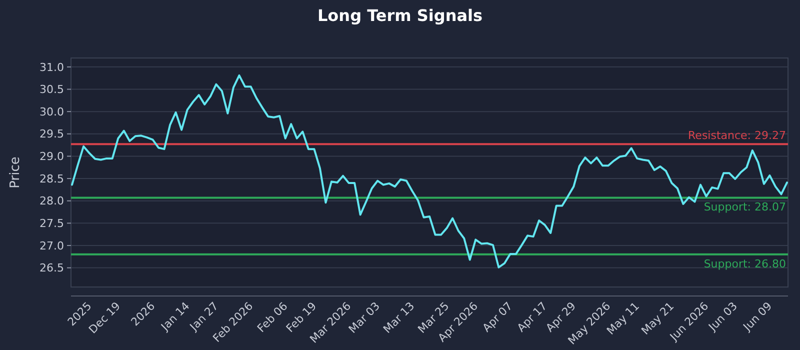 The width and height of the screenshot is (800, 350). Describe the element at coordinates (52, 157) in the screenshot. I see `y-tick-label: 29.0` at that location.